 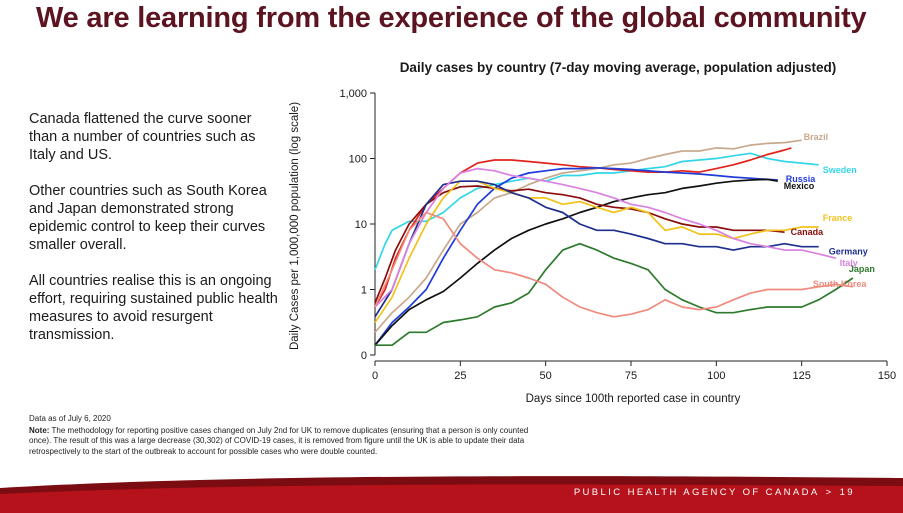 I want to click on series-label-mexico: Mexico, so click(x=799, y=186).